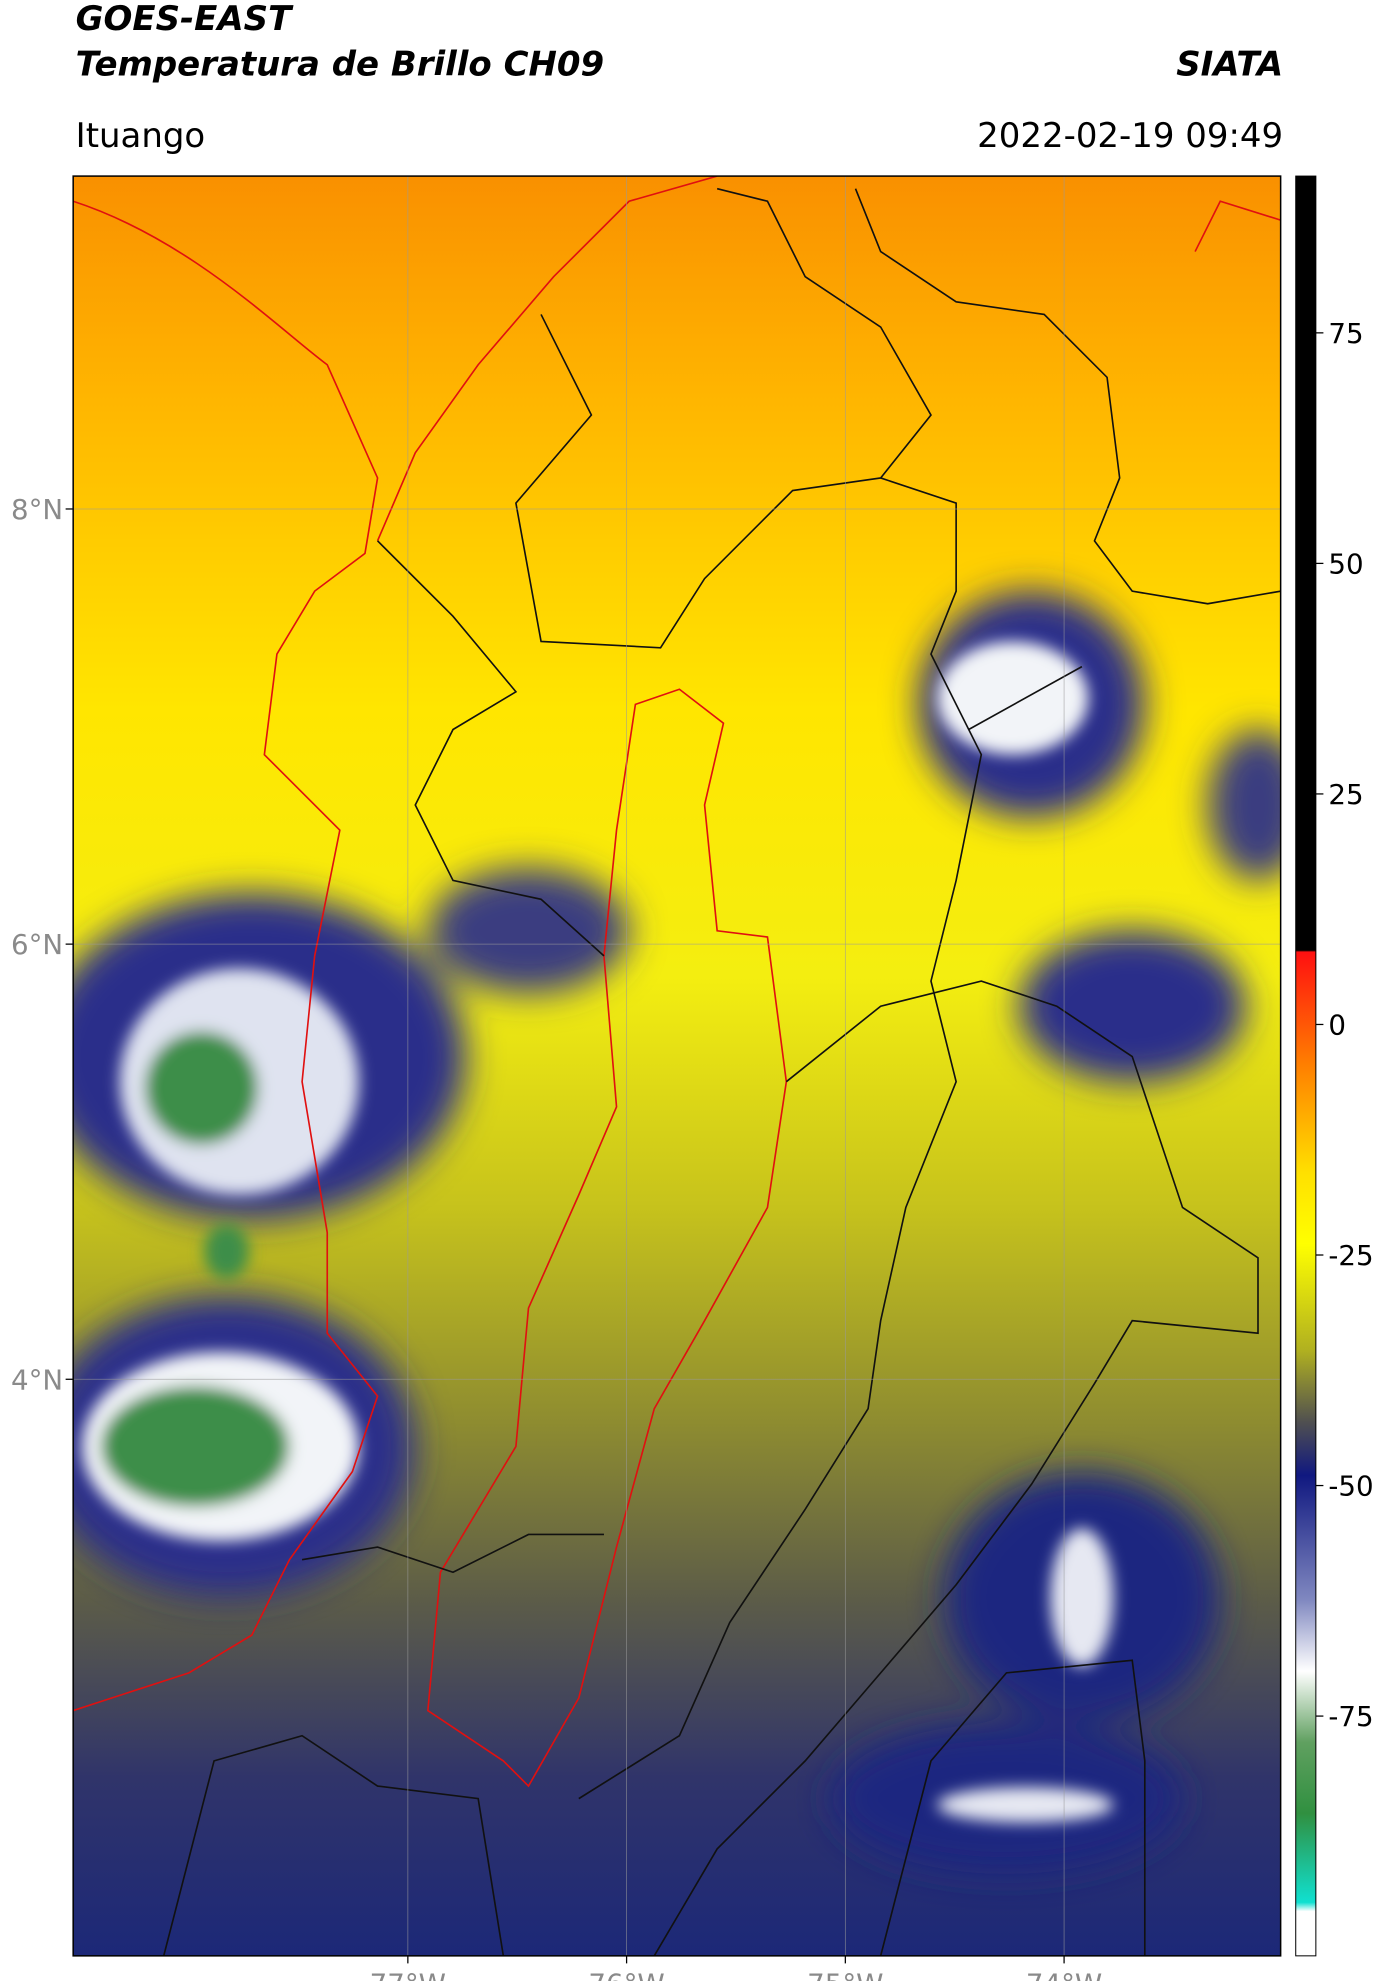  What do you see at coordinates (845, 1974) in the screenshot?
I see `lon-tick-label: 75°W` at bounding box center [845, 1974].